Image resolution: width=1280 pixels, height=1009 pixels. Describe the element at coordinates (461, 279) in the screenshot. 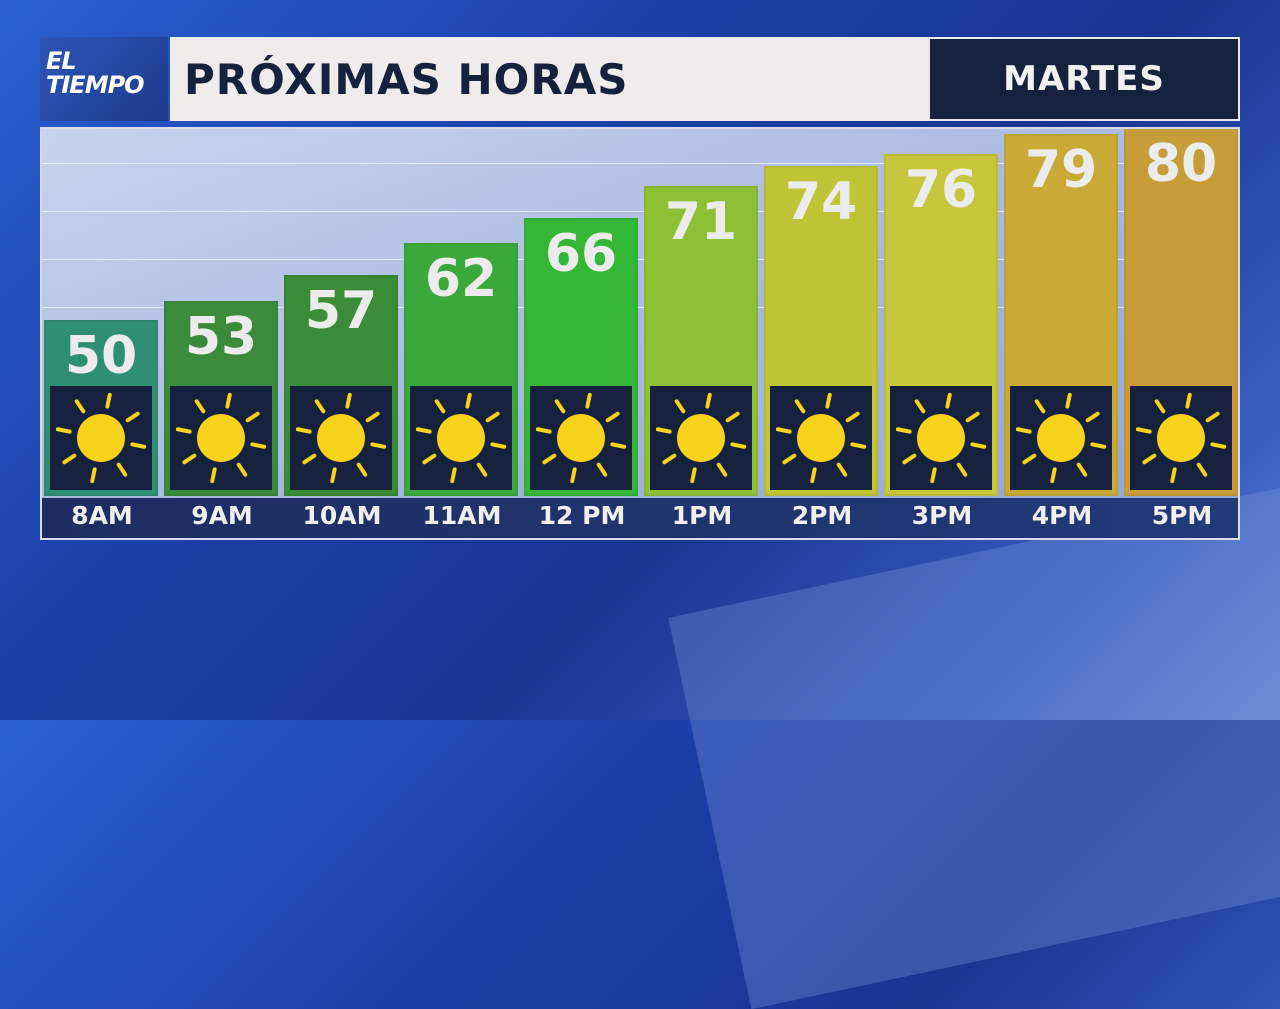

I see `temperature-value: 62` at that location.